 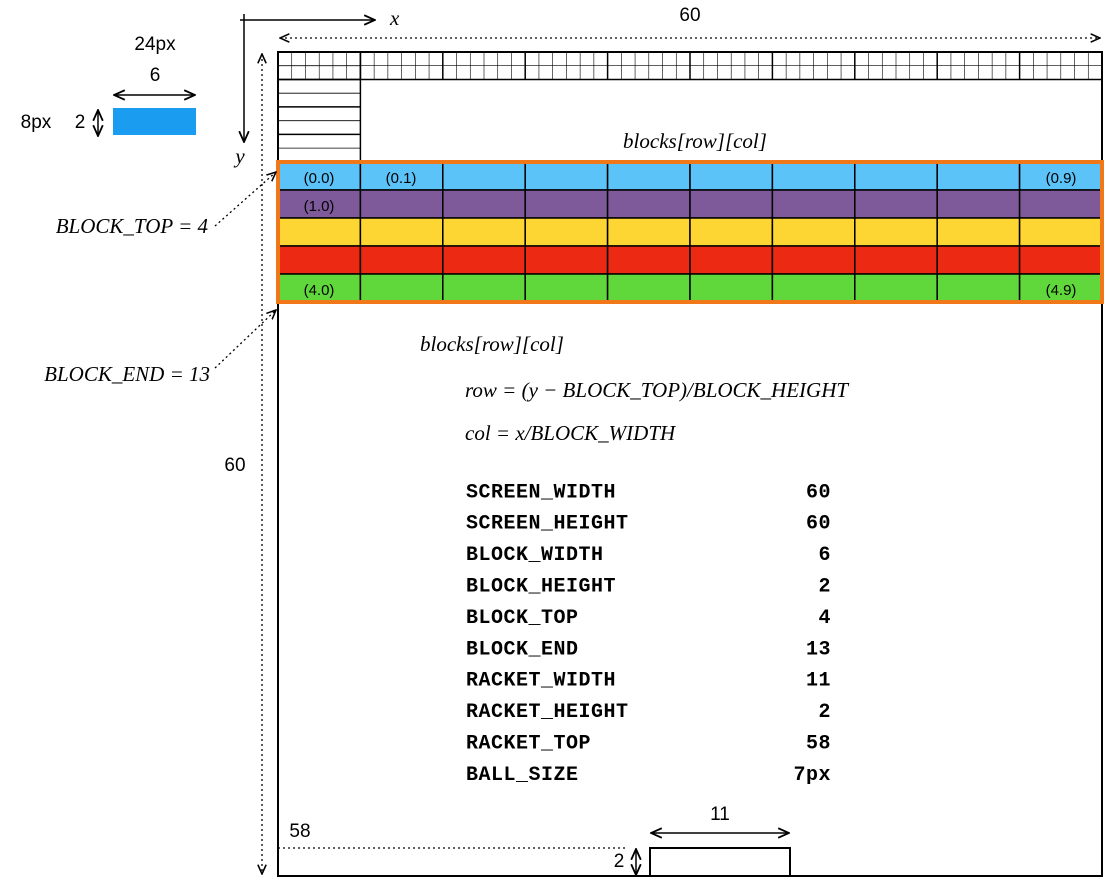 I want to click on constant-name: RACKET_WIDTH, so click(x=541, y=681).